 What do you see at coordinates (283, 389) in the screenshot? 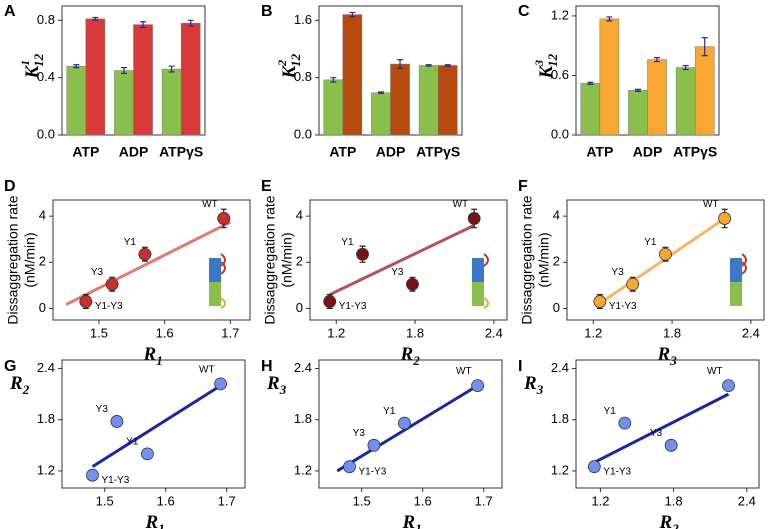
I see `axis-label-sub: 3` at bounding box center [283, 389].